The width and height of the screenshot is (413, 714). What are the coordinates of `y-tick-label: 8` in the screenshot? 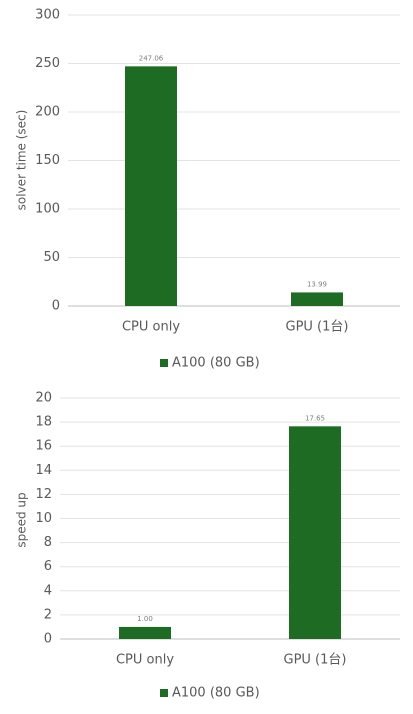 It's located at (48, 542).